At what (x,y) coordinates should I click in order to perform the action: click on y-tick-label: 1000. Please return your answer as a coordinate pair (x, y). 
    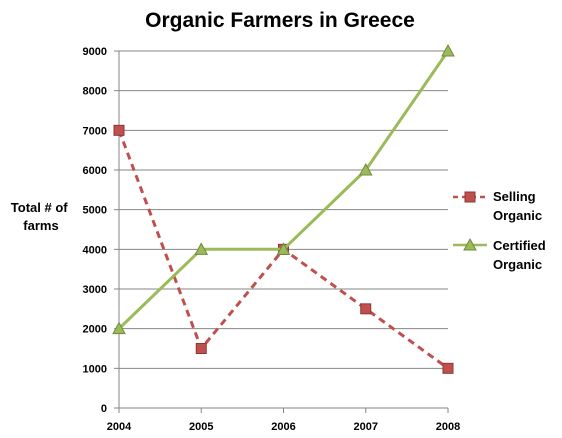
    Looking at the image, I should click on (95, 369).